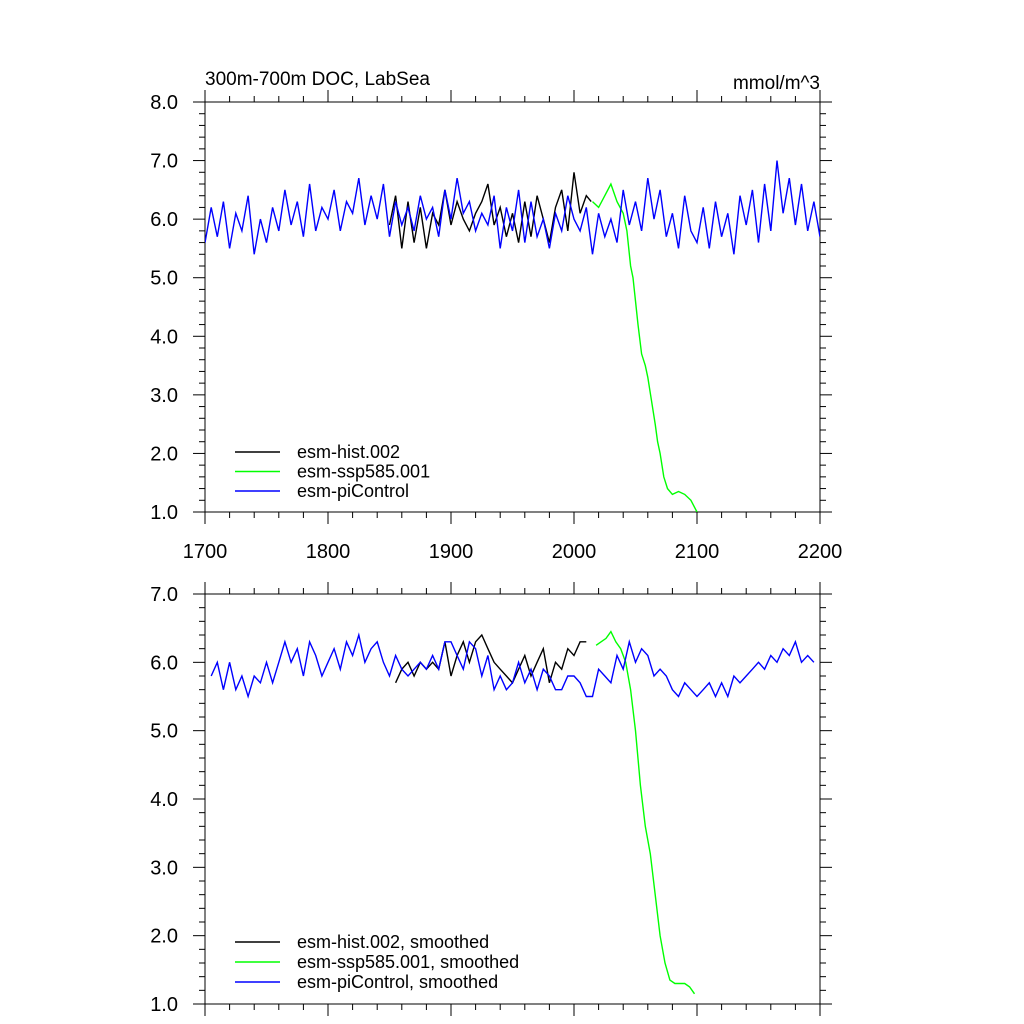  What do you see at coordinates (697, 552) in the screenshot?
I see `x-tick-label: 2100` at bounding box center [697, 552].